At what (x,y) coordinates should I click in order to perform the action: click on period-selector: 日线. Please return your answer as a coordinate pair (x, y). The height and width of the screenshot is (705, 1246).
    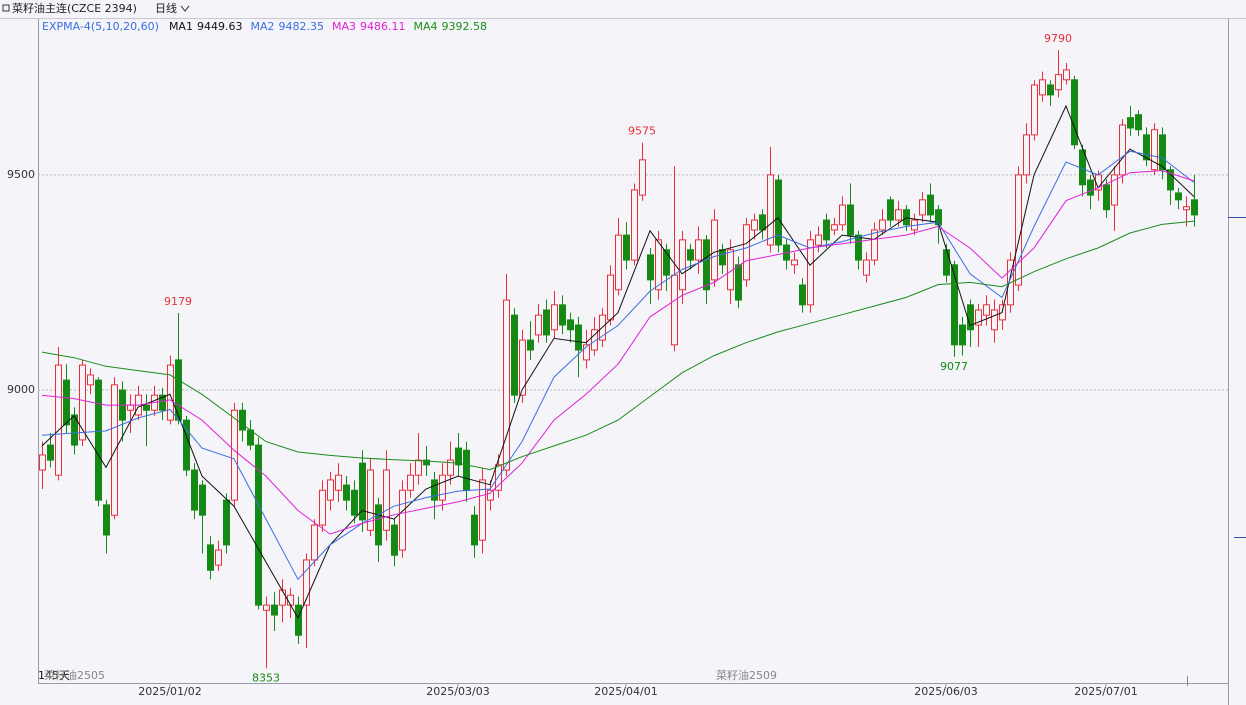
    Looking at the image, I should click on (166, 8).